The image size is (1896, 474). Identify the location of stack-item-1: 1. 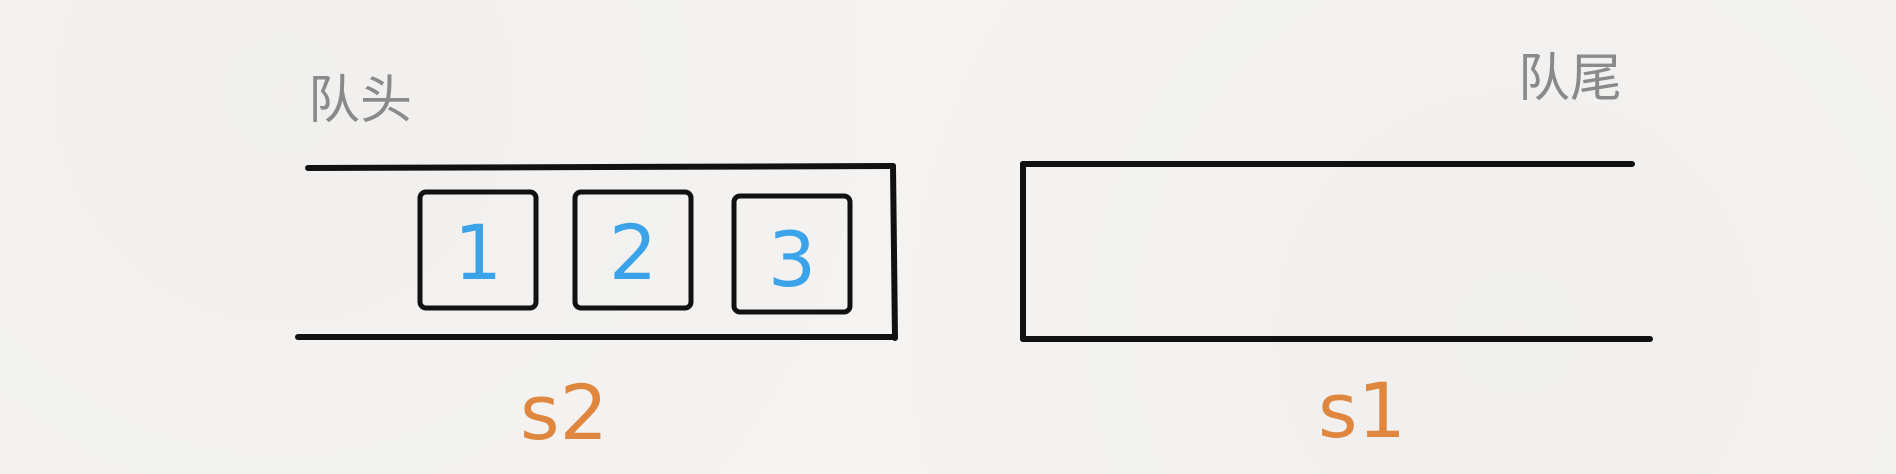
(478, 250).